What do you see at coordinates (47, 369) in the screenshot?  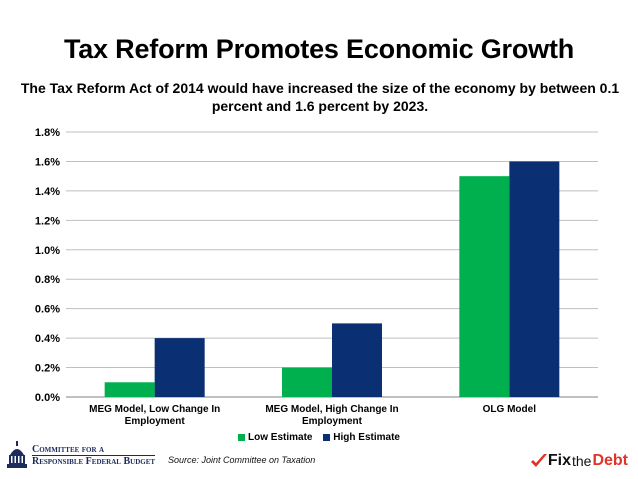 I see `y-tick-label: 0.2%` at bounding box center [47, 369].